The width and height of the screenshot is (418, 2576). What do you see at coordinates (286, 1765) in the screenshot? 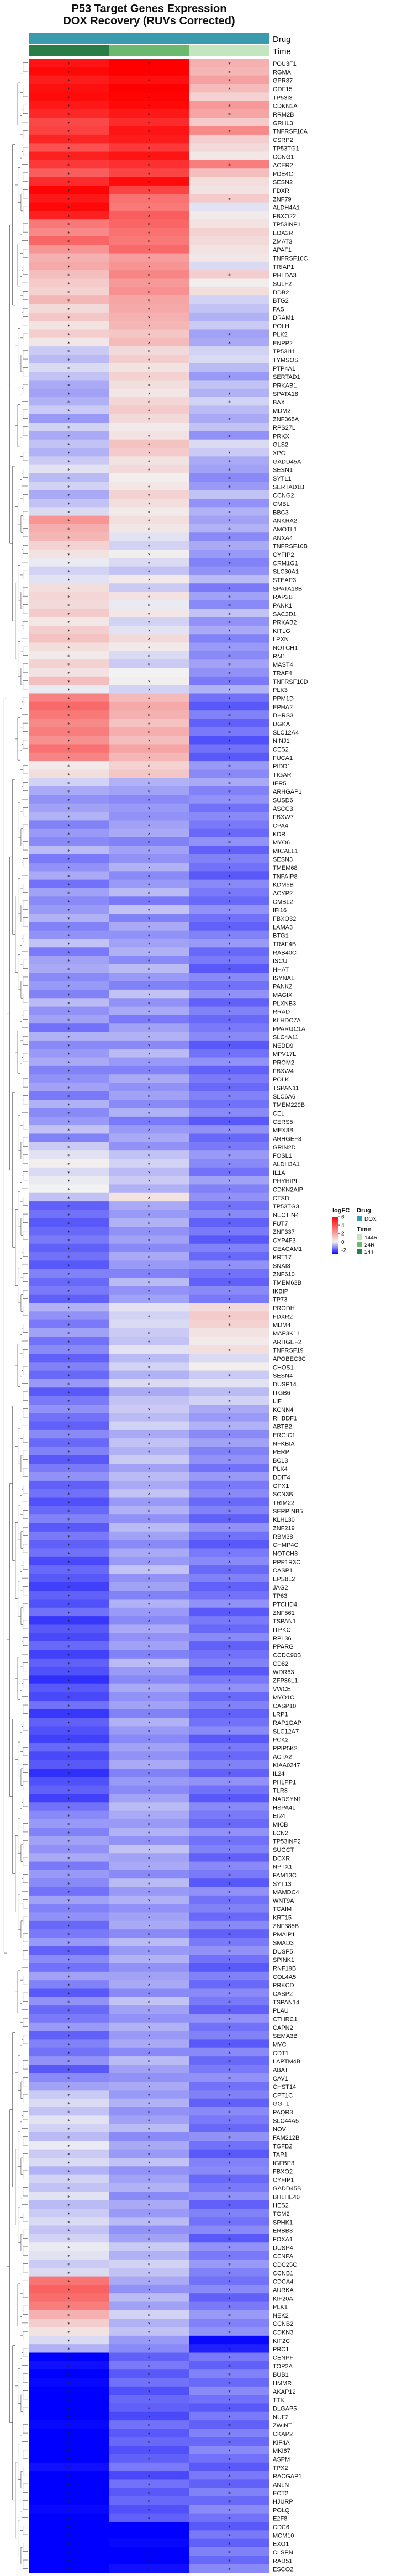
I see `gene-label: KIAA0247` at bounding box center [286, 1765].